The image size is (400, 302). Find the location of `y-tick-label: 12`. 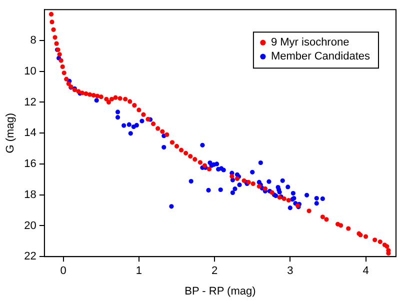

y-tick-label: 12 is located at coordinates (30, 102).